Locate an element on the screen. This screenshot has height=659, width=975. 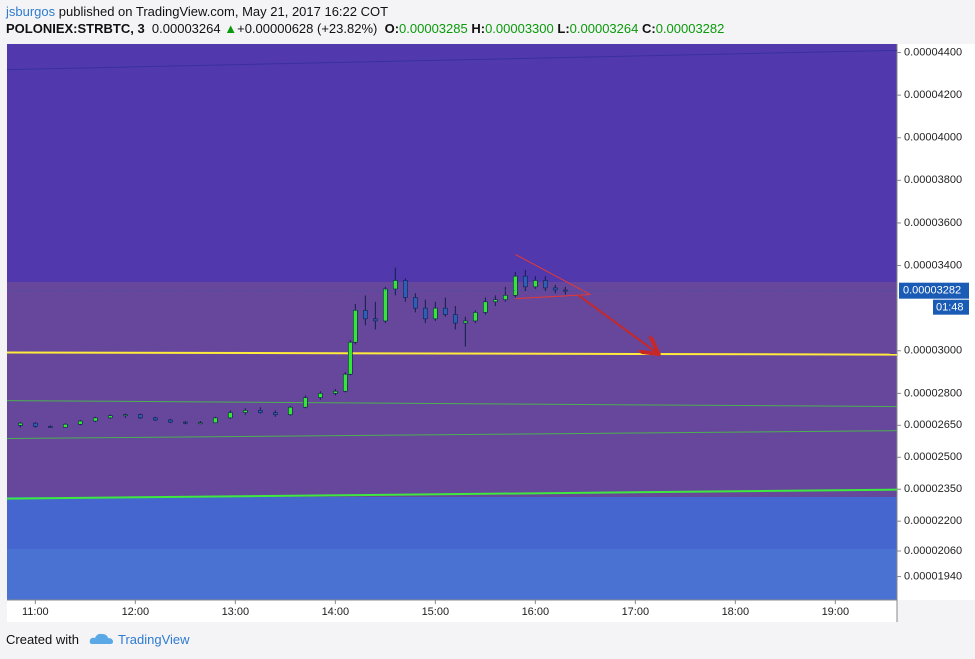
last-price-box is located at coordinates (934, 290).